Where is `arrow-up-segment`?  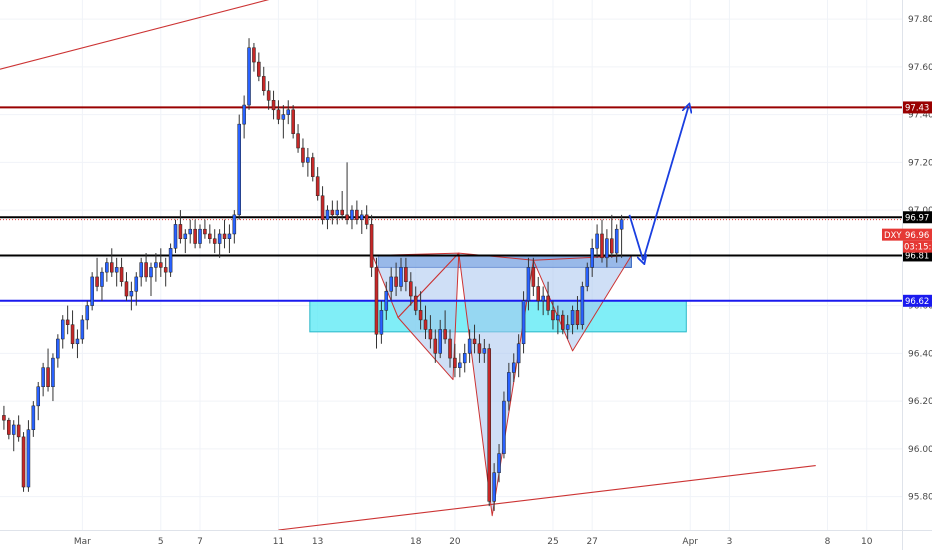
arrow-up-segment is located at coordinates (665, 184).